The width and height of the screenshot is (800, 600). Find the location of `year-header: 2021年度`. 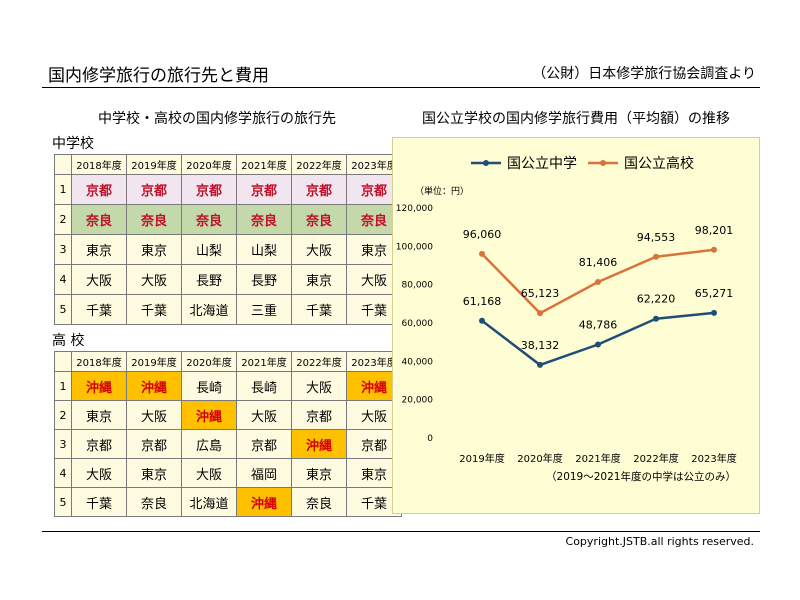

year-header: 2021年度 is located at coordinates (264, 361).